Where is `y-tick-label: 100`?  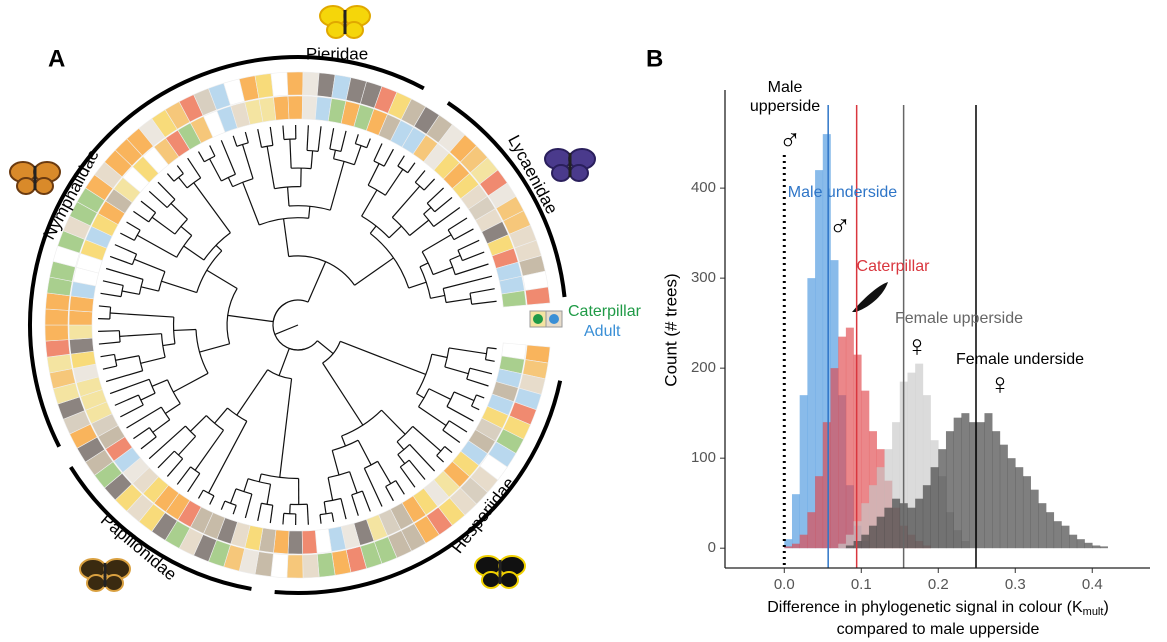
y-tick-label: 100 is located at coordinates (703, 457).